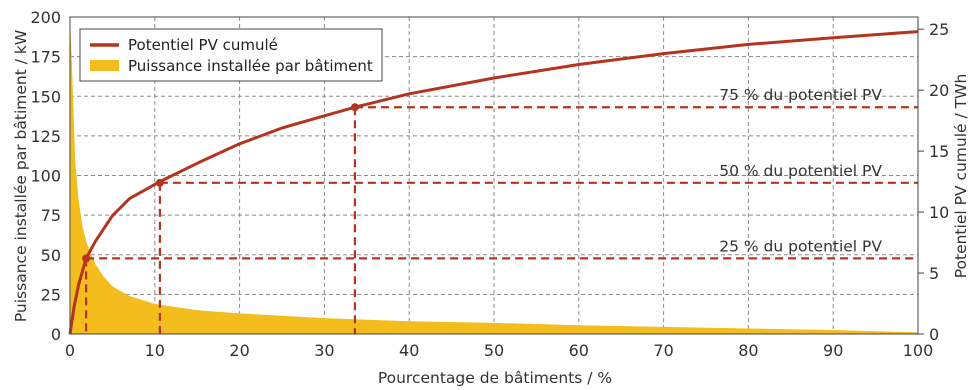 The height and width of the screenshot is (390, 972). Describe the element at coordinates (939, 212) in the screenshot. I see `y-right-tick-label: 10` at that location.